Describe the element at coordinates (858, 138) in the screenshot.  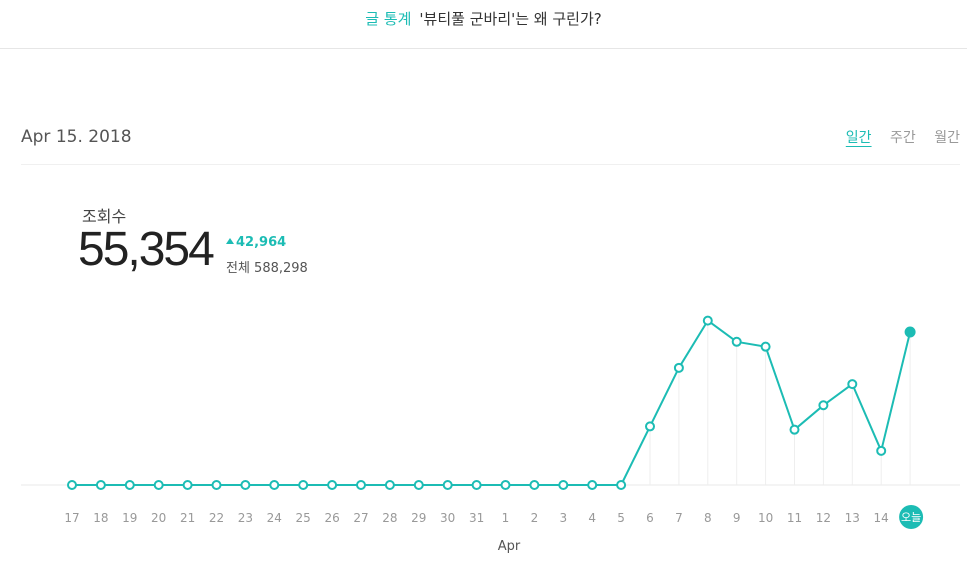
I see `tab-daily: 일간` at that location.